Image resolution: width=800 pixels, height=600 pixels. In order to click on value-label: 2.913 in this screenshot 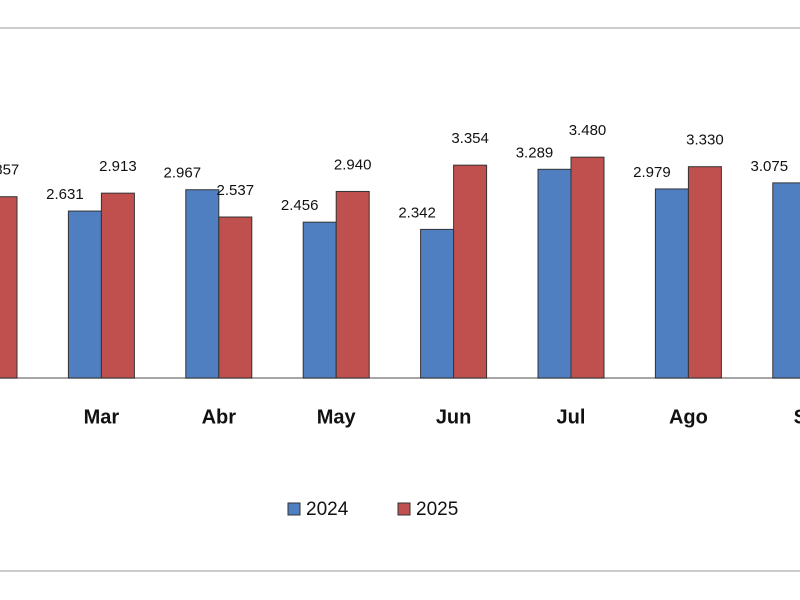, I will do `click(118, 166)`.